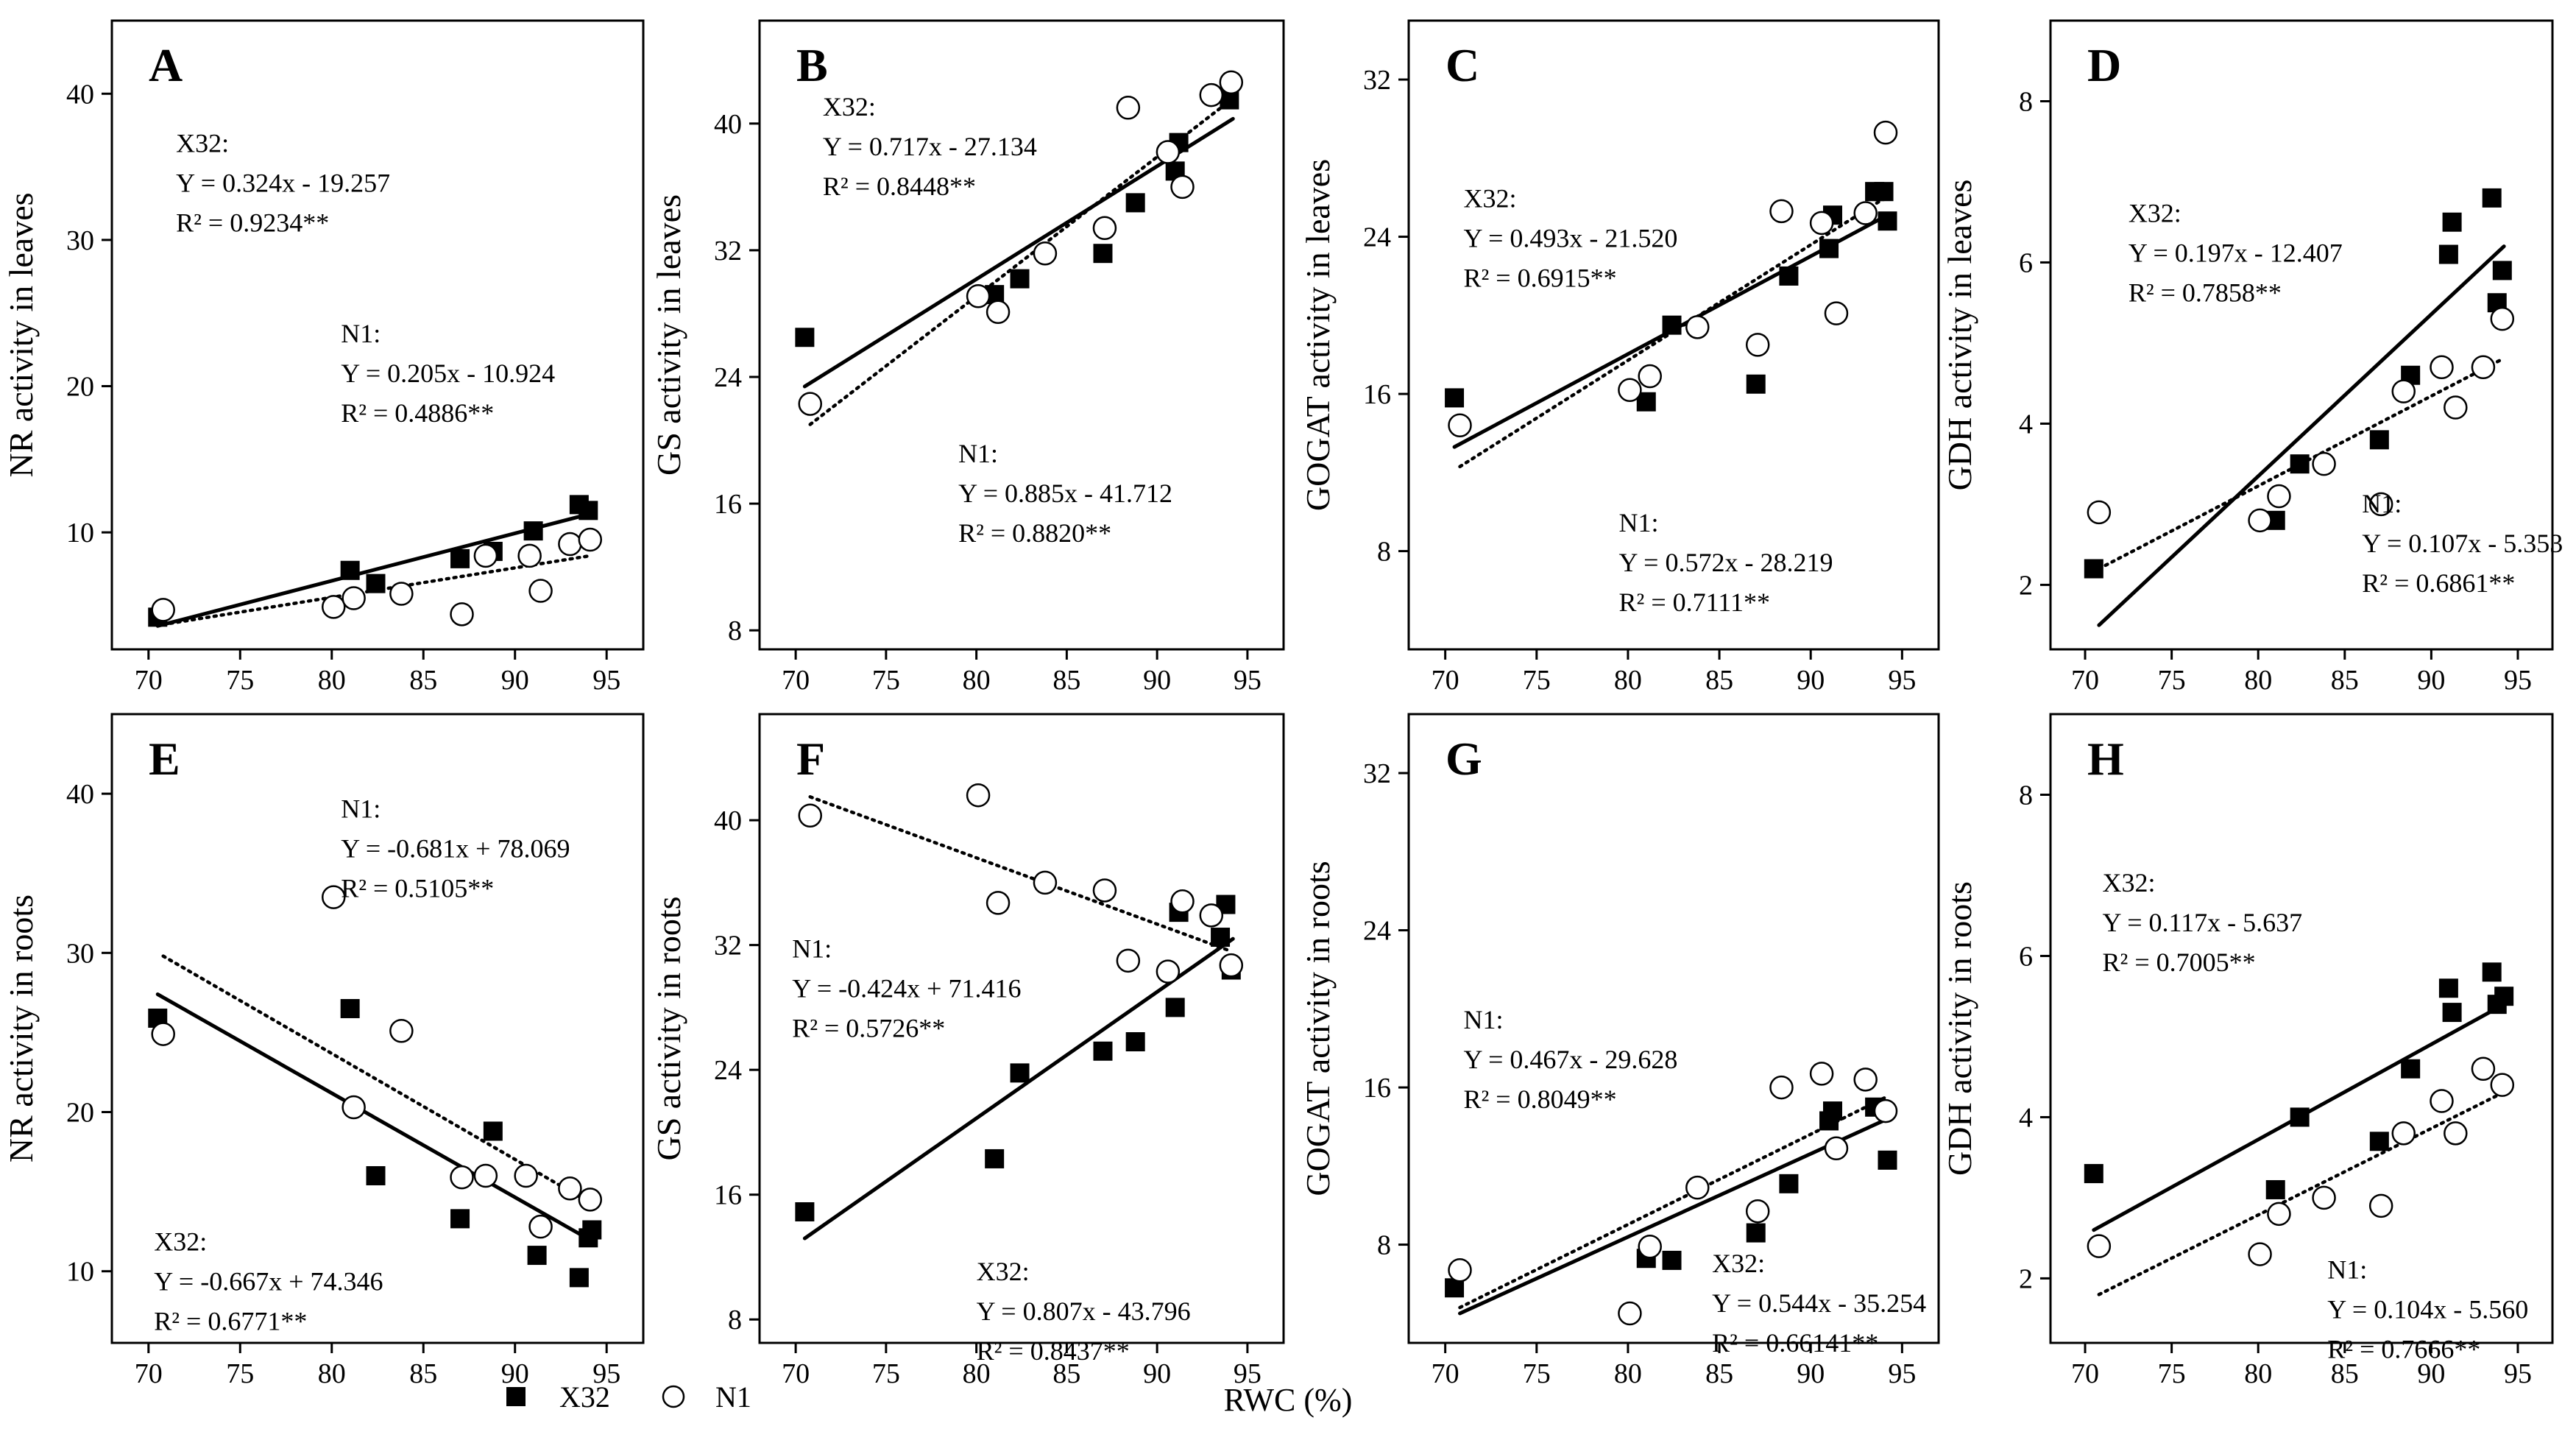  I want to click on equation-x32: R² = 0.66141**, so click(1795, 1343).